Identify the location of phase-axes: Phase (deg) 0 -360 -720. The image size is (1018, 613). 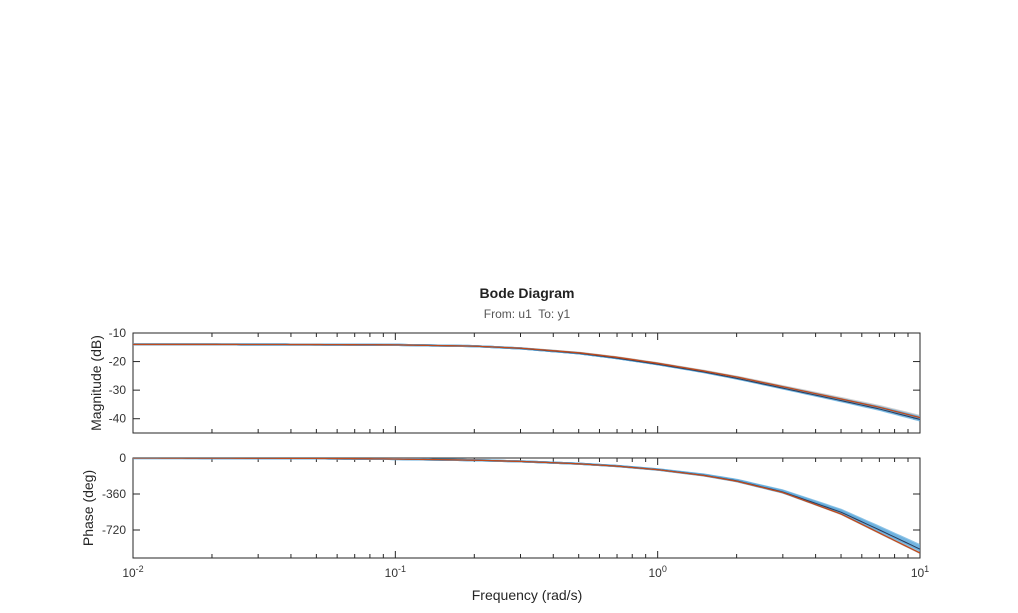
(500, 505).